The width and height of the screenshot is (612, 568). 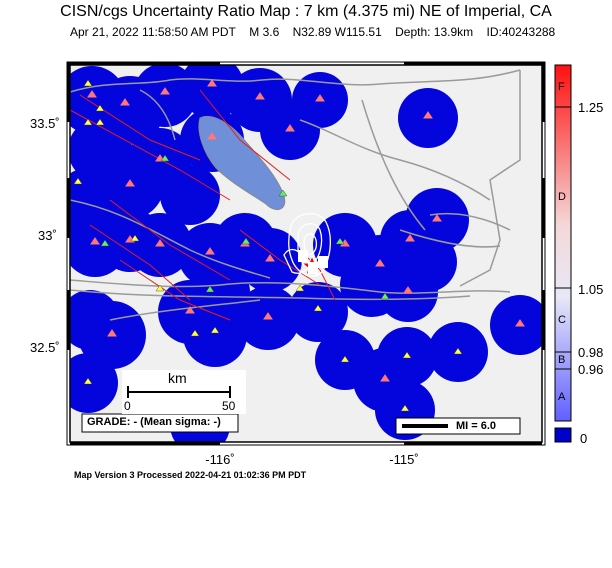 What do you see at coordinates (45, 123) in the screenshot?
I see `lat-label-33-5: 33.5˚` at bounding box center [45, 123].